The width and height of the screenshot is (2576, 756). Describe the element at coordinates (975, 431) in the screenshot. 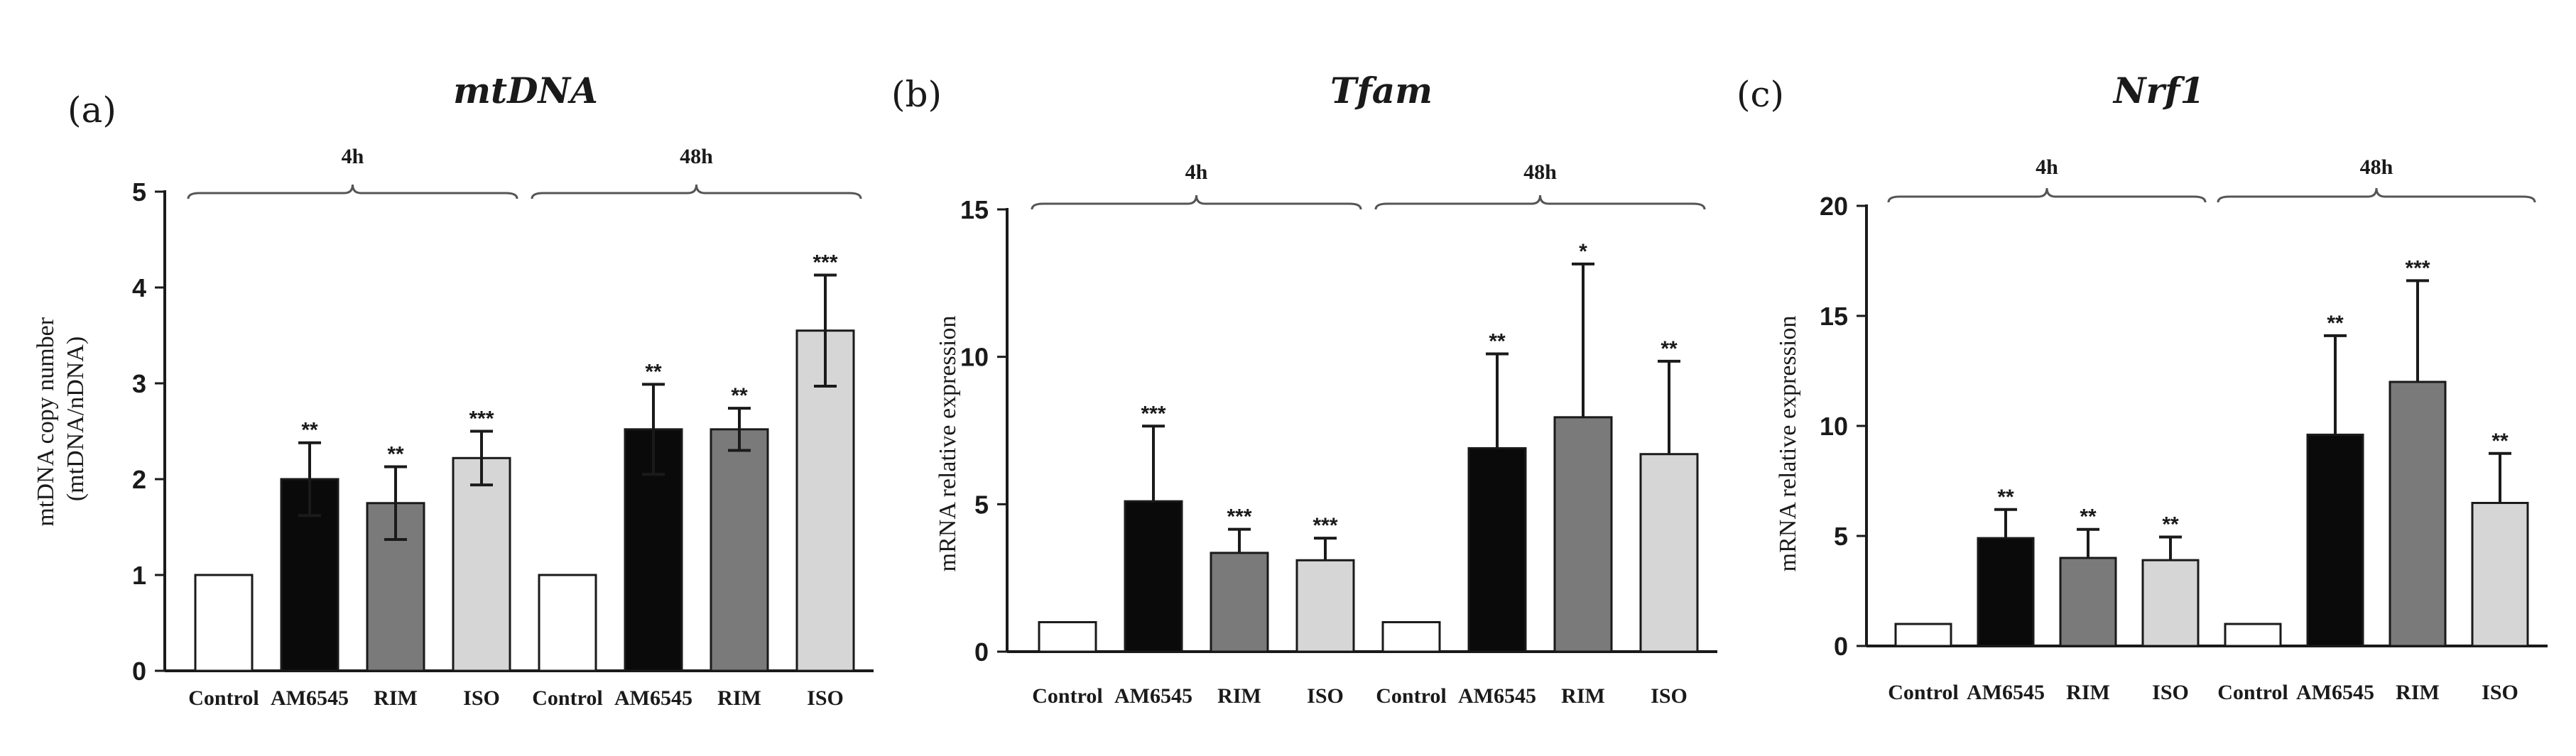

I see `y-tick-labels: 0 5 10 15` at that location.